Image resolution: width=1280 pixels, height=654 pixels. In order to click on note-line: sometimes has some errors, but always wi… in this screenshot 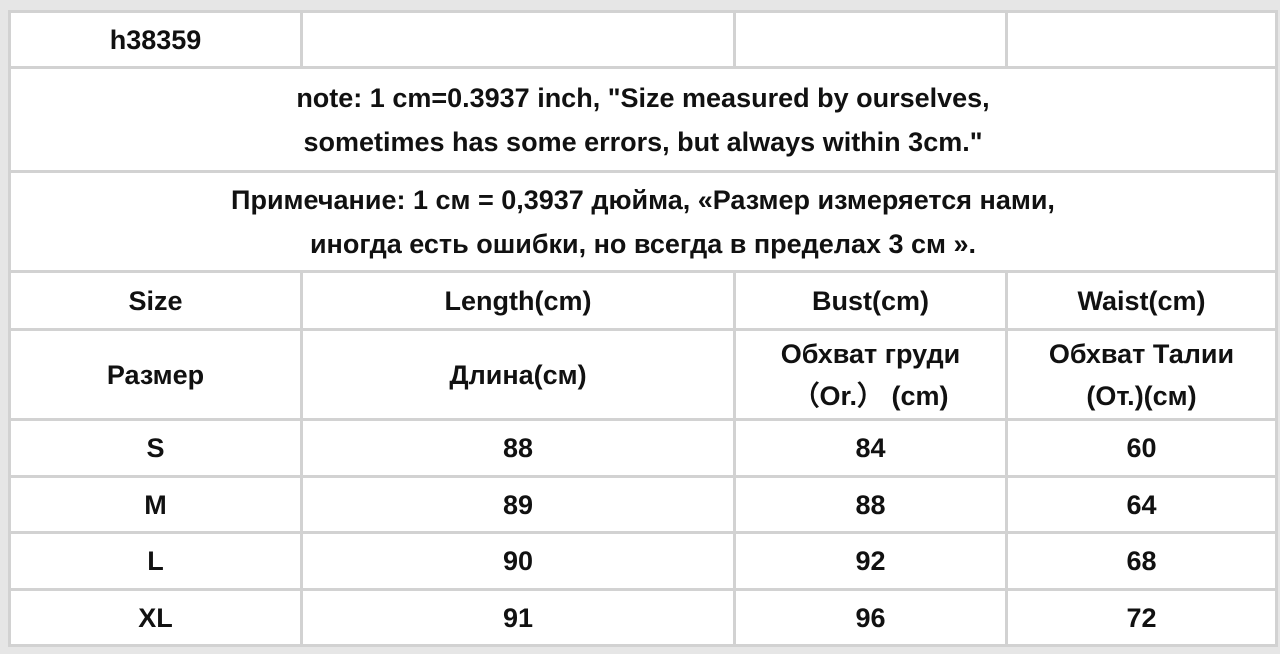, I will do `click(643, 141)`.